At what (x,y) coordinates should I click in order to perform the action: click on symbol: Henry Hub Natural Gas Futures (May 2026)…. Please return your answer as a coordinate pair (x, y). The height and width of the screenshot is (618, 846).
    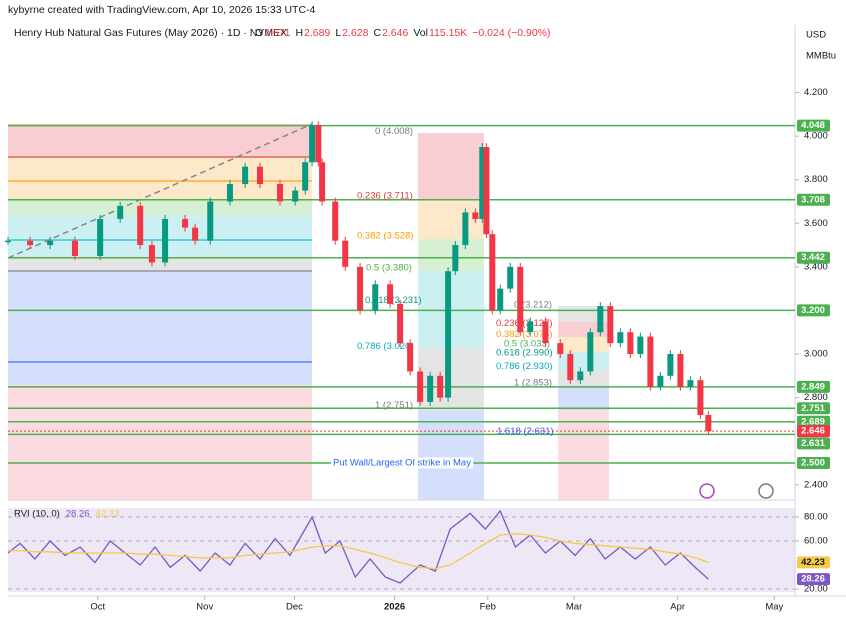
    Looking at the image, I should click on (150, 33).